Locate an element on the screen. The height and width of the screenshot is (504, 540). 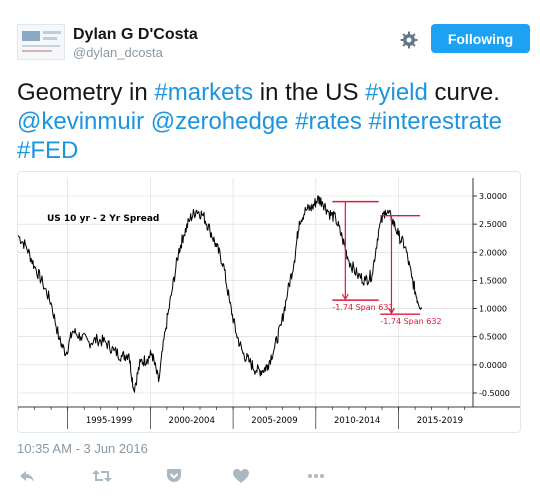
y-tick-label: 2.0000 is located at coordinates (493, 252).